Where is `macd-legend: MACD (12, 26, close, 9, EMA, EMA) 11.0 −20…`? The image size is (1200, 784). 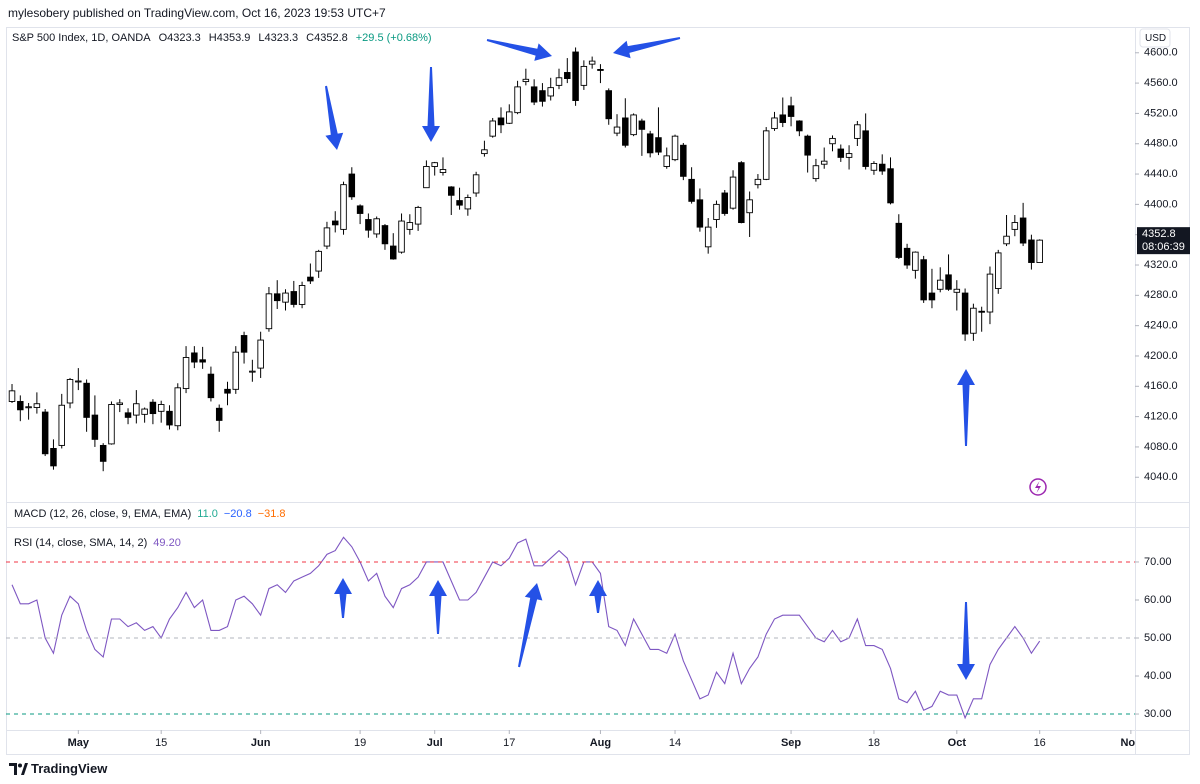
macd-legend: MACD (12, 26, close, 9, EMA, EMA) 11.0 −20… is located at coordinates (150, 514).